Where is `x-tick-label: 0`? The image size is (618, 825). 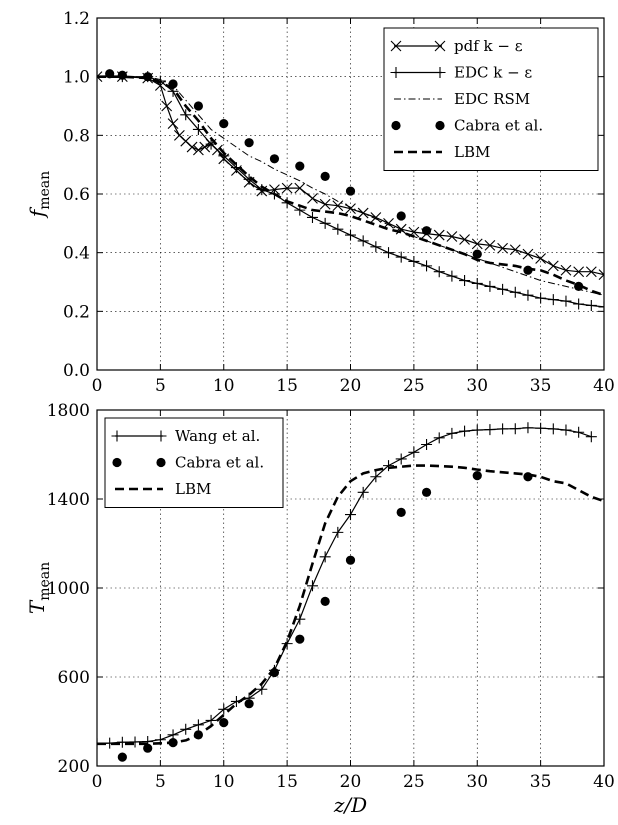 x-tick-label: 0 is located at coordinates (97, 782).